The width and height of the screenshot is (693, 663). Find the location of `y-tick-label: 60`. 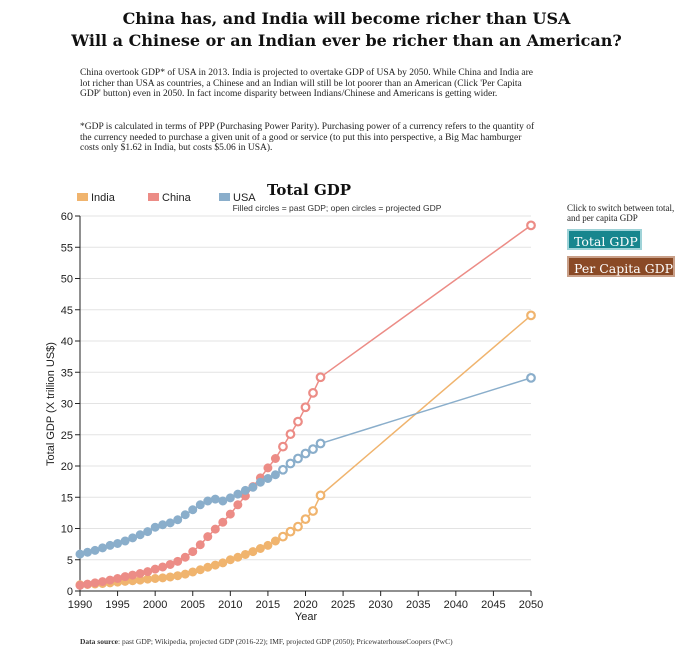

y-tick-label: 60 is located at coordinates (67, 217).